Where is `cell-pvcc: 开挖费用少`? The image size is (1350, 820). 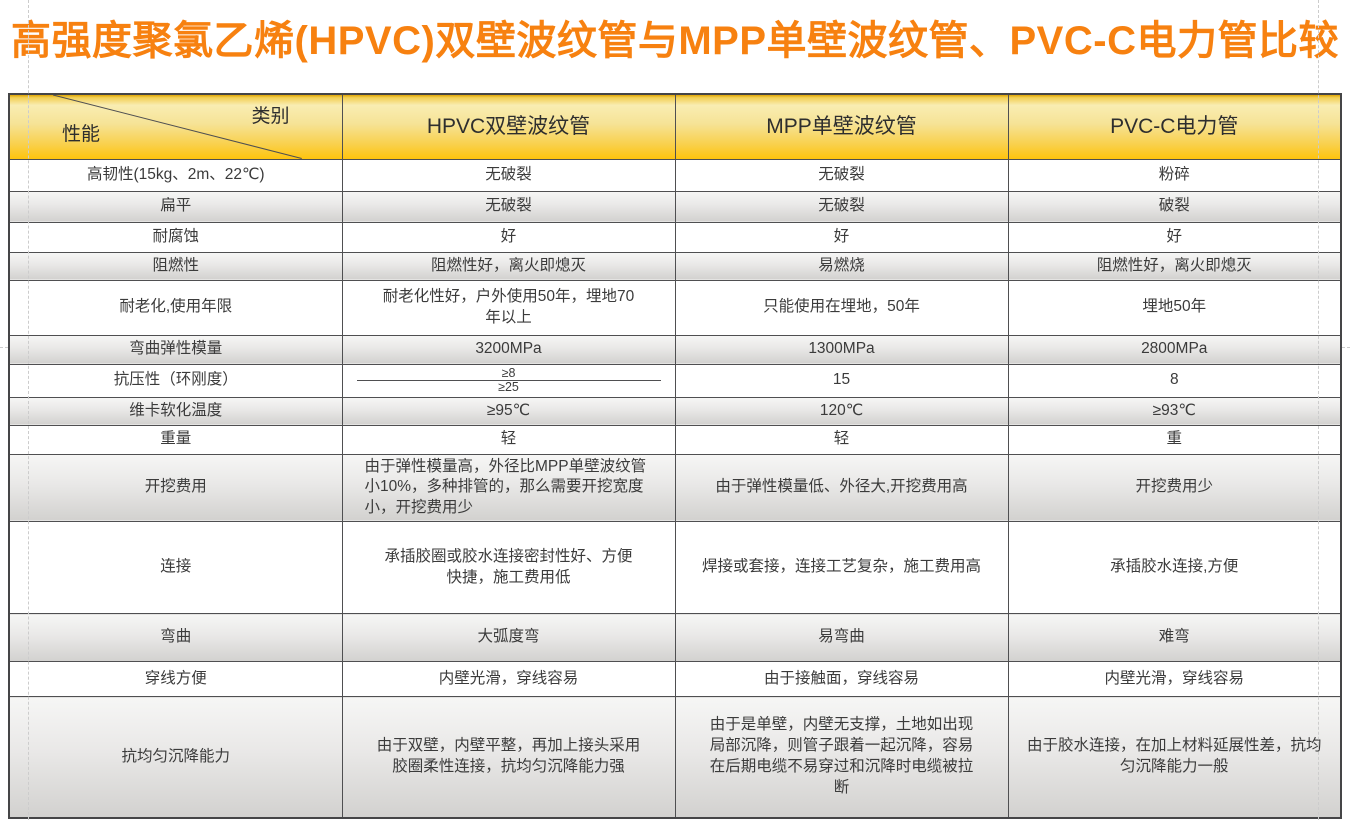 cell-pvcc: 开挖费用少 is located at coordinates (1174, 488).